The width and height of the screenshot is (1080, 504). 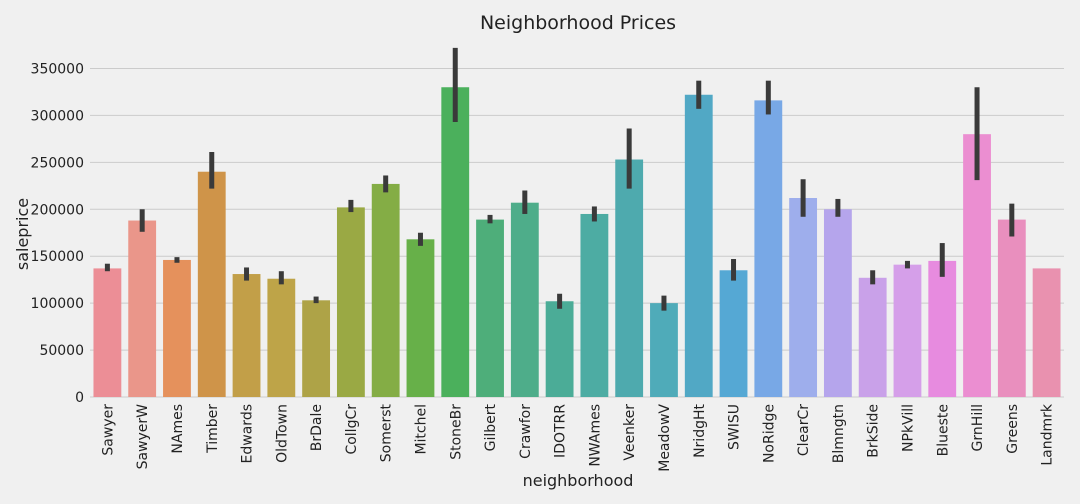 I want to click on x-axis-label: neighborhood, so click(x=578, y=480).